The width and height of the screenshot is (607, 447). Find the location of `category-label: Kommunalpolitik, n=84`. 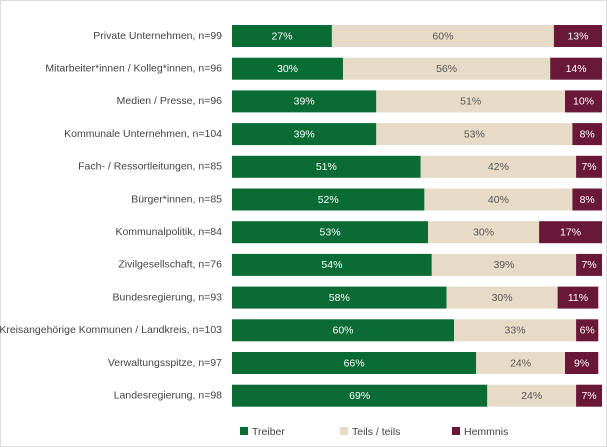

category-label: Kommunalpolitik, n=84 is located at coordinates (168, 232).